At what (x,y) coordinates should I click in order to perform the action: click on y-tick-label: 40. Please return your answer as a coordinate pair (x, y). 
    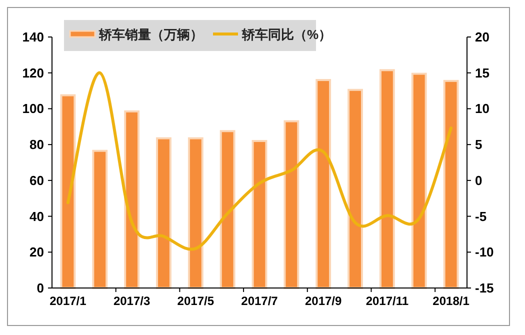
    Looking at the image, I should click on (37, 216).